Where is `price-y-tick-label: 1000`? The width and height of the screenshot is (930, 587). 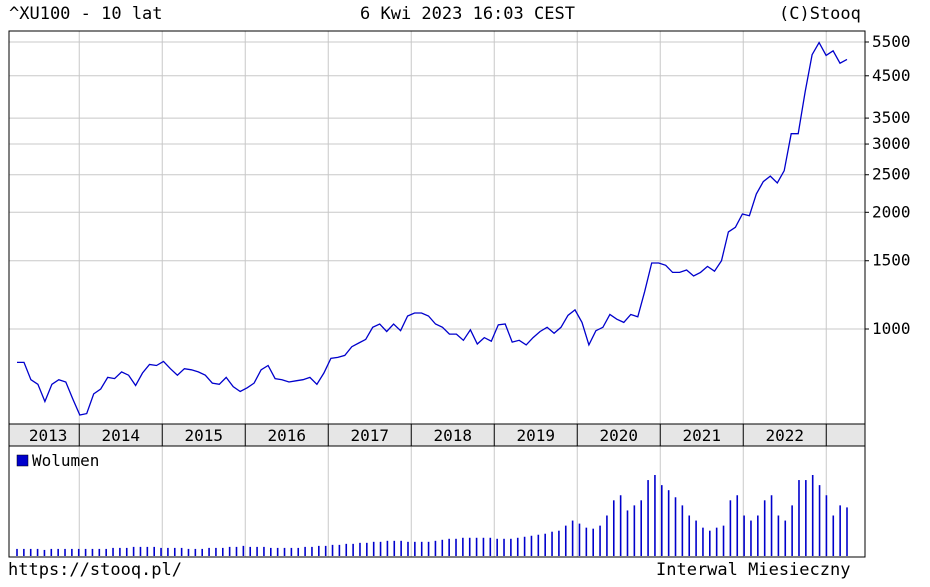 price-y-tick-label: 1000 is located at coordinates (891, 328).